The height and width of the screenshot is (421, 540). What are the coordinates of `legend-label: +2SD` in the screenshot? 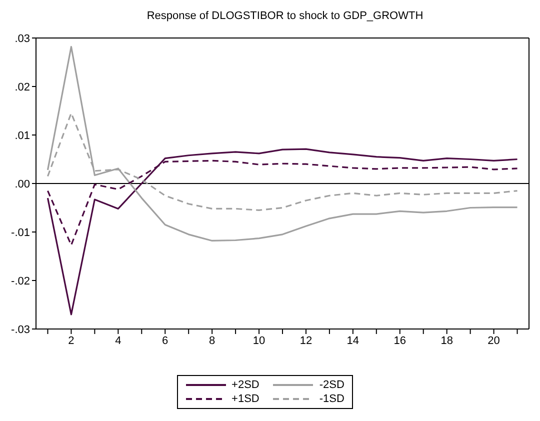 It's located at (246, 385).